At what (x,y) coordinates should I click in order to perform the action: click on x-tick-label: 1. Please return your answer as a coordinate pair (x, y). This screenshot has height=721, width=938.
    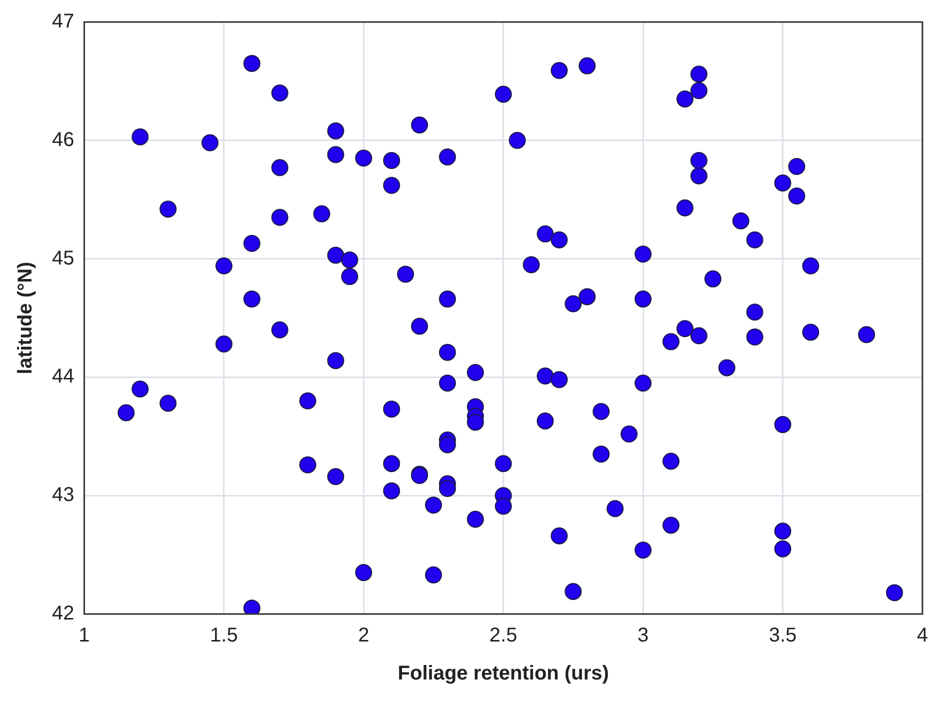
    Looking at the image, I should click on (84, 635).